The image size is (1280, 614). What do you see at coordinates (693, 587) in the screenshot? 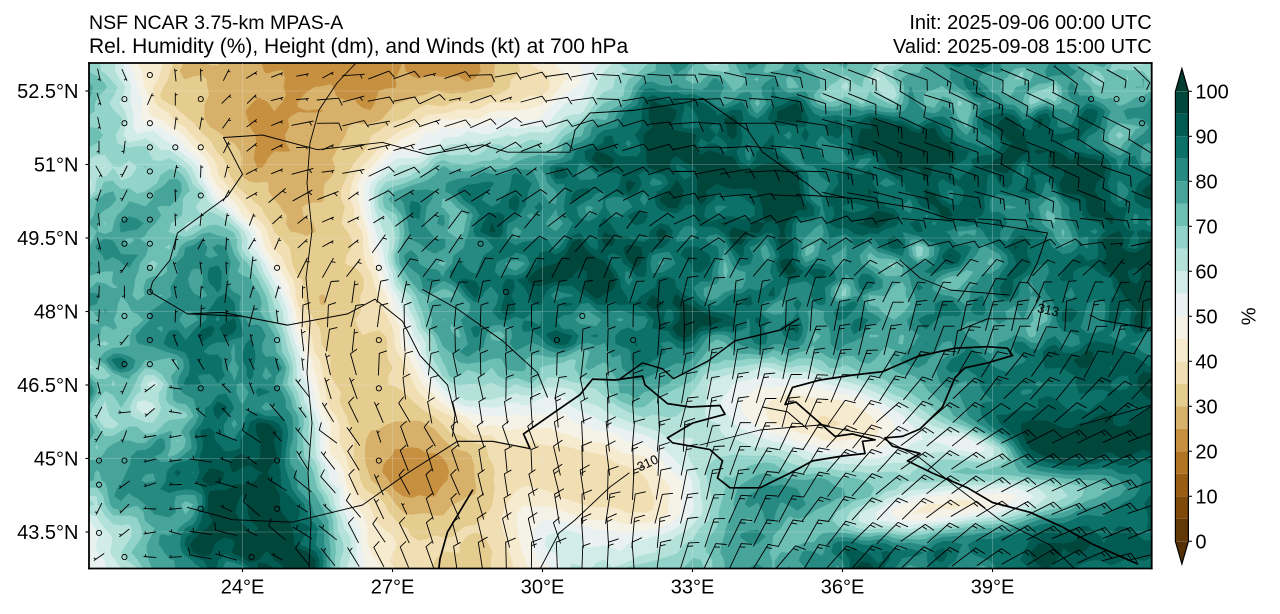
I see `svg-text: 33°E` at bounding box center [693, 587].